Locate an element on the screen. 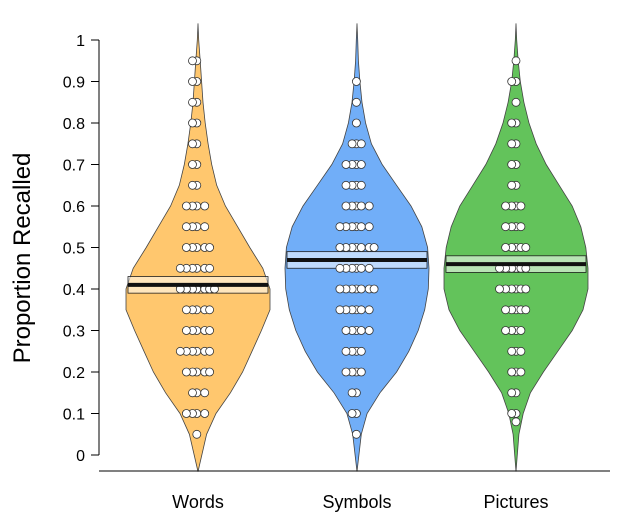 Image resolution: width=620 pixels, height=520 pixels. y-tick-label: 0.7 is located at coordinates (74, 166).